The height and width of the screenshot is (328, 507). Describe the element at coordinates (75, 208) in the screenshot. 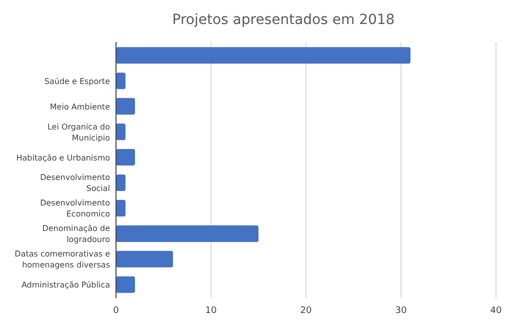

I see `y-tick-label: Desenvolvimento Economico` at that location.